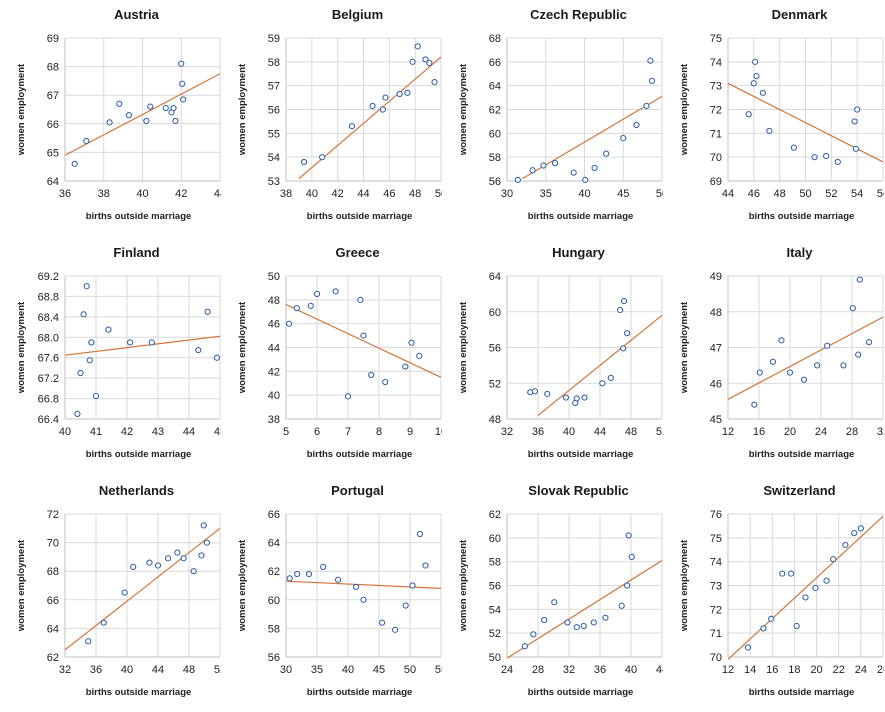  Describe the element at coordinates (794, 670) in the screenshot. I see `x-tick-label: 18` at that location.